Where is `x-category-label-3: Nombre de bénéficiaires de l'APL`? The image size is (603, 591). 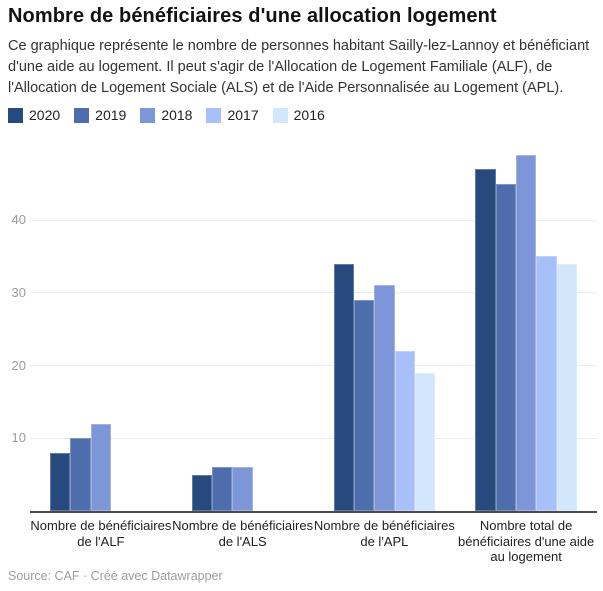
x-category-label-3: Nombre de bénéficiaires de l'APL is located at coordinates (384, 533).